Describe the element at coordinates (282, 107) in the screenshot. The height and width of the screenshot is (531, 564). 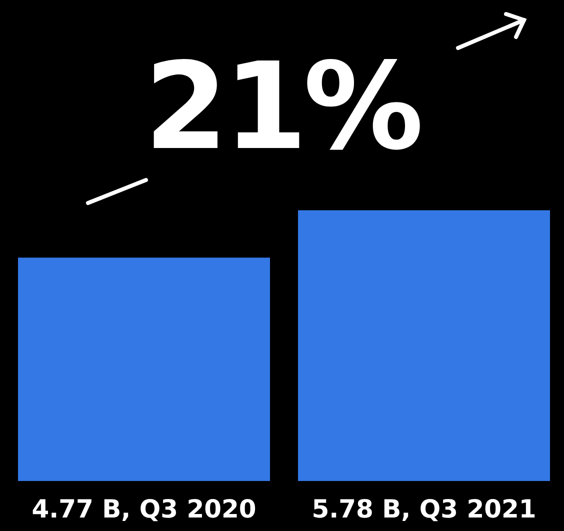
I see `text: 21%` at that location.